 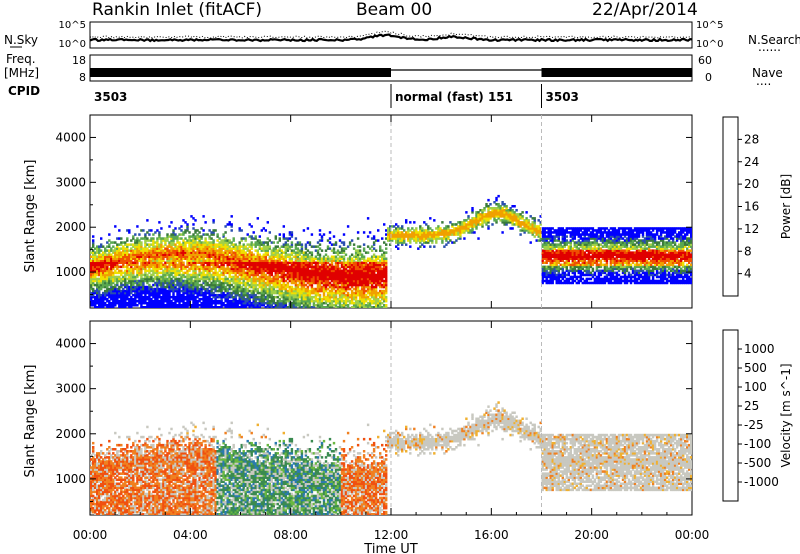 What do you see at coordinates (391, 72) in the screenshot?
I see `freq-traces` at bounding box center [391, 72].